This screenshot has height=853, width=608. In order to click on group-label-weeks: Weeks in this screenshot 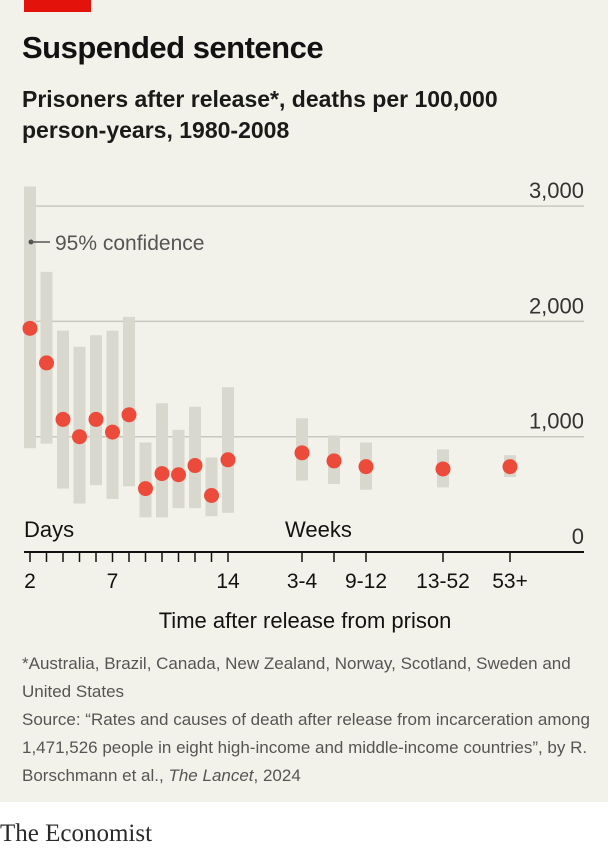, I will do `click(318, 529)`.